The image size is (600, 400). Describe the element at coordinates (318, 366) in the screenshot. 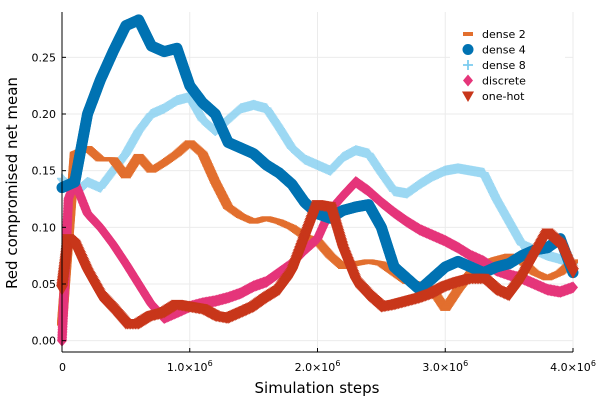

I see `x-tick-label-2: 2.0×10⁶` at that location.